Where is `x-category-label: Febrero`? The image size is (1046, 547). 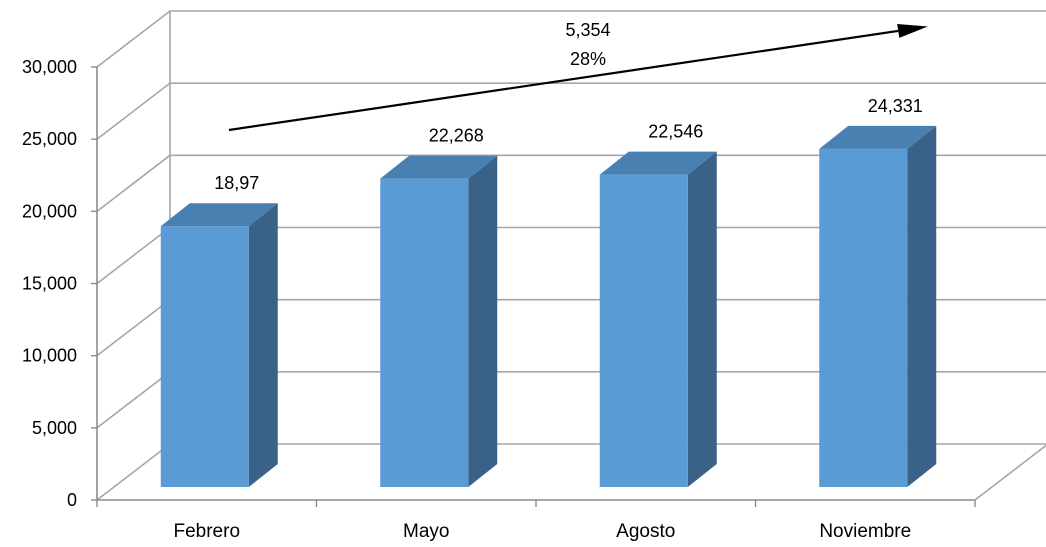
x-category-label: Febrero is located at coordinates (206, 531).